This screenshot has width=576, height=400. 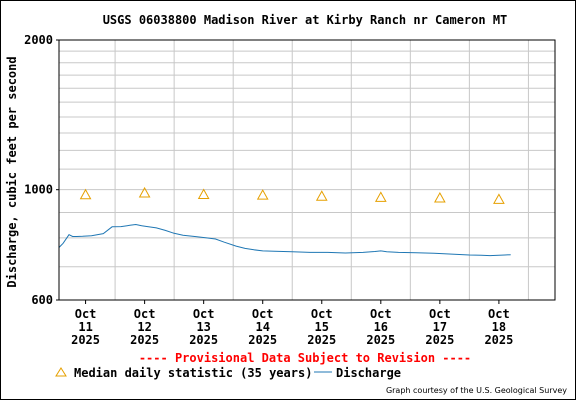 I want to click on x-tick-label: 18, so click(x=499, y=327).